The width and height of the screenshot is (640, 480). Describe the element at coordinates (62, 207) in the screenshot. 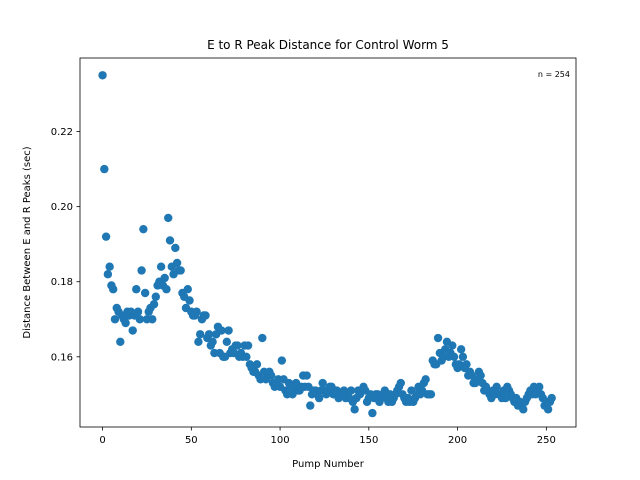

I see `y-tick-label: 0.20` at that location.